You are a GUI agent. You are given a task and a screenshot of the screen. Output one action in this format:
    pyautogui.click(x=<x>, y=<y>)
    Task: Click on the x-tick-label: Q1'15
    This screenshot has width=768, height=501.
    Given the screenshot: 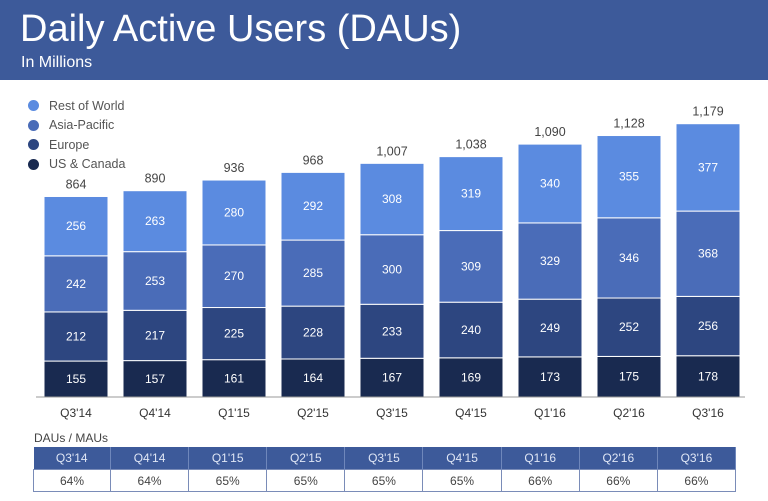 What is the action you would take?
    pyautogui.click(x=234, y=413)
    